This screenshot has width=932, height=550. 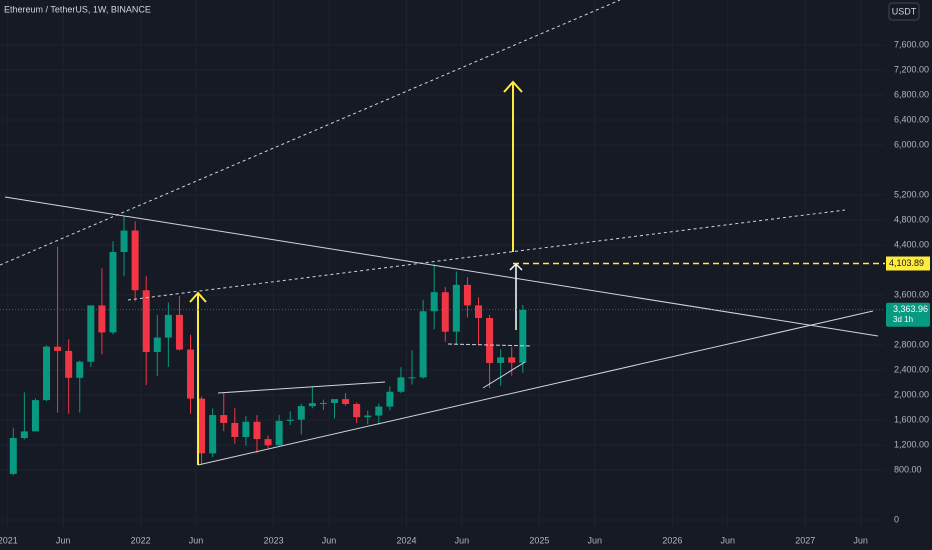 I want to click on last-price-label: 3,363.96, so click(x=910, y=309).